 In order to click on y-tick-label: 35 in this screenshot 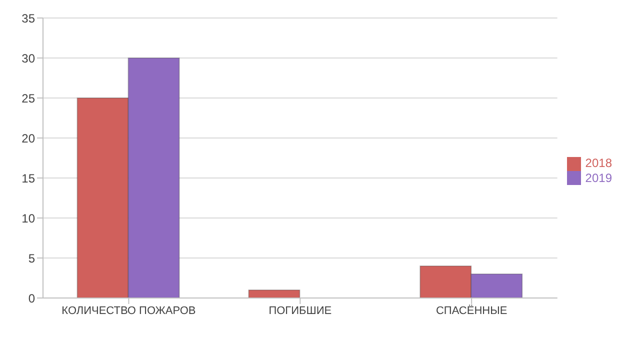, I will do `click(29, 18)`.